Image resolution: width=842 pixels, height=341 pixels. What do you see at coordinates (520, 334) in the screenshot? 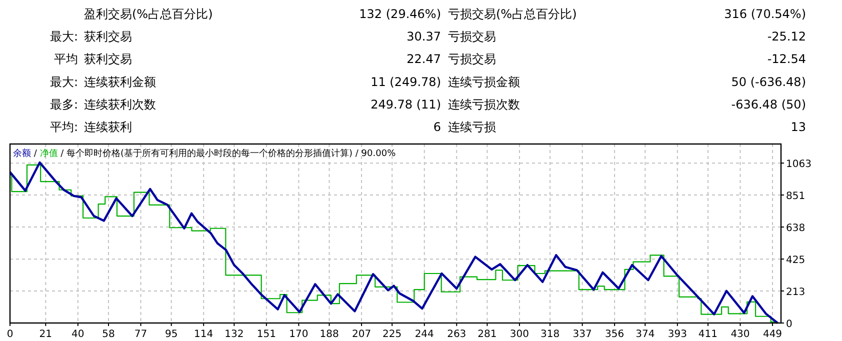
I see `x-tick-label: 300` at bounding box center [520, 334].